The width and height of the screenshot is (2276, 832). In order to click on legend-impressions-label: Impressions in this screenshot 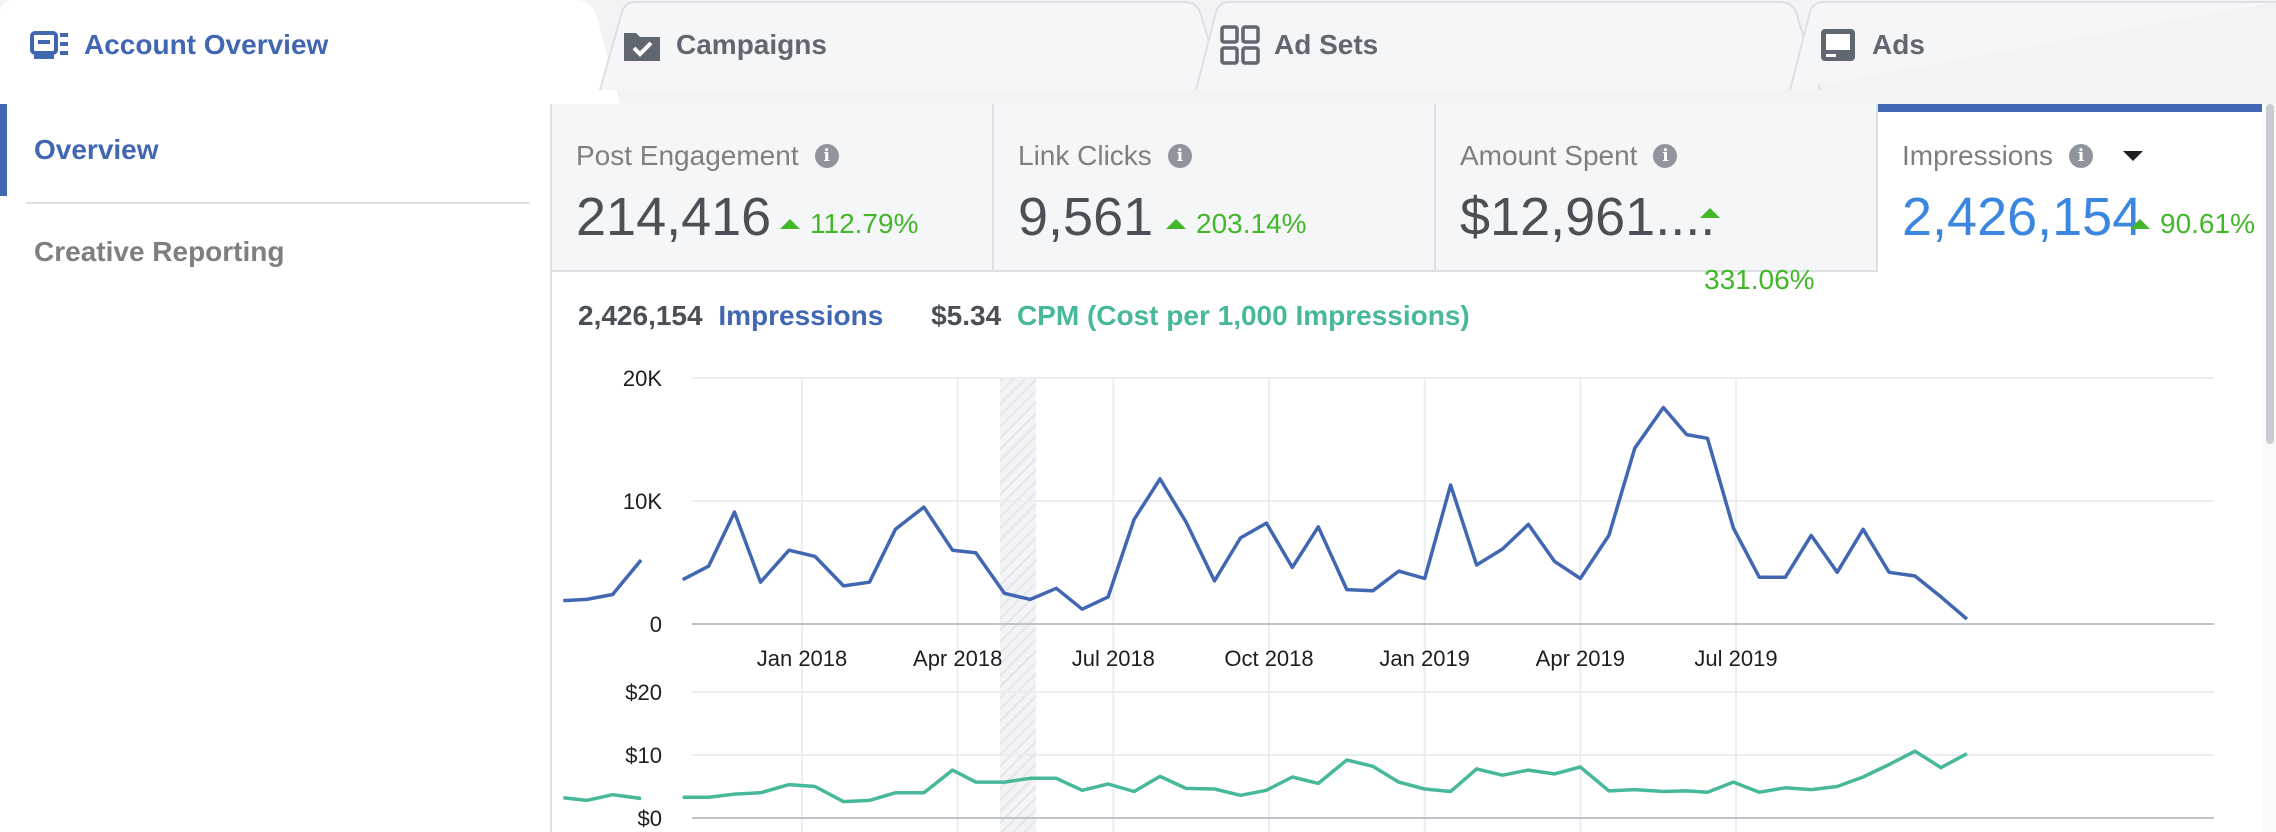, I will do `click(801, 315)`.